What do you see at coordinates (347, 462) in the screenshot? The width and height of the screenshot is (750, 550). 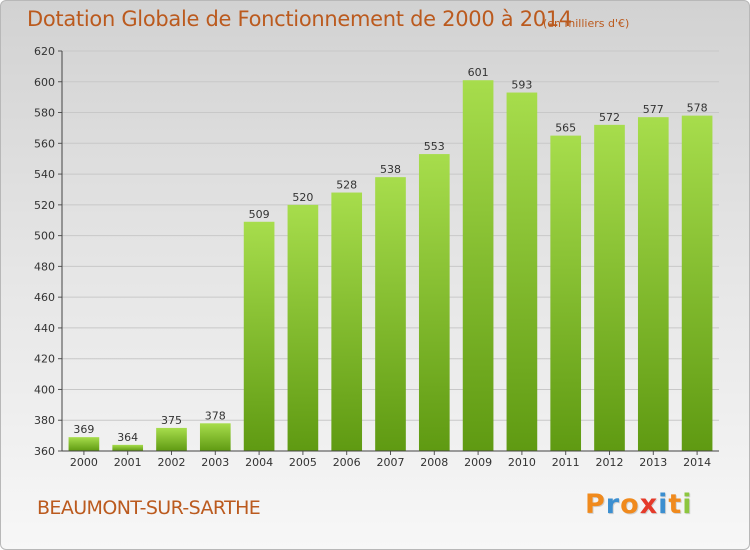 I see `x-tick-label: 2006` at bounding box center [347, 462].